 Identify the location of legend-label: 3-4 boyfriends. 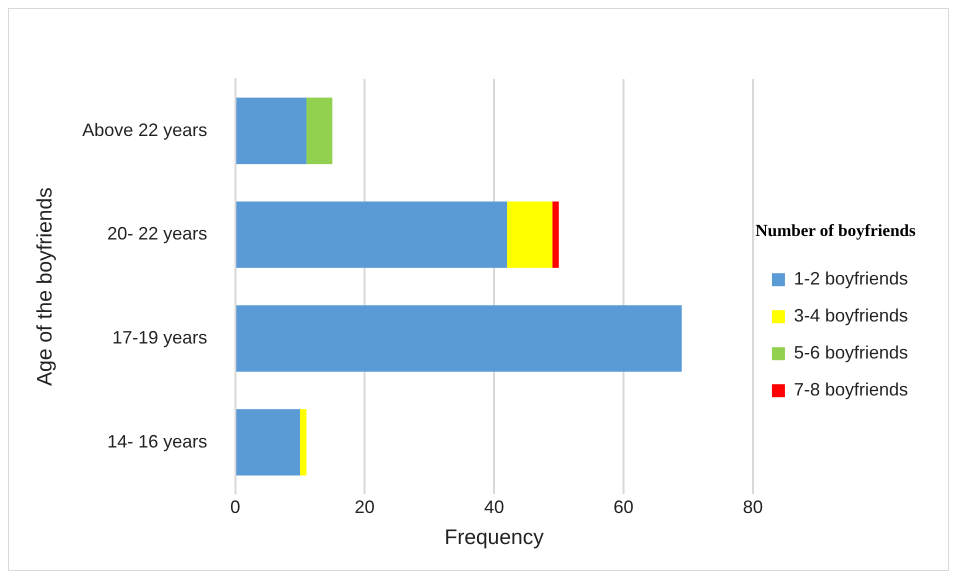
(851, 316).